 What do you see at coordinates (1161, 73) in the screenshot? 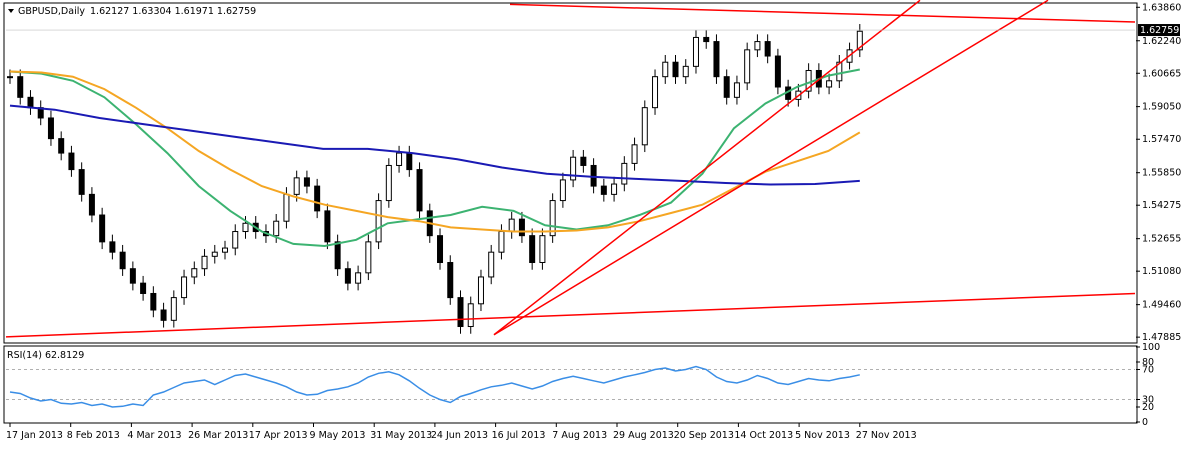
I see `price-tick-label: 1.60665` at bounding box center [1161, 73].